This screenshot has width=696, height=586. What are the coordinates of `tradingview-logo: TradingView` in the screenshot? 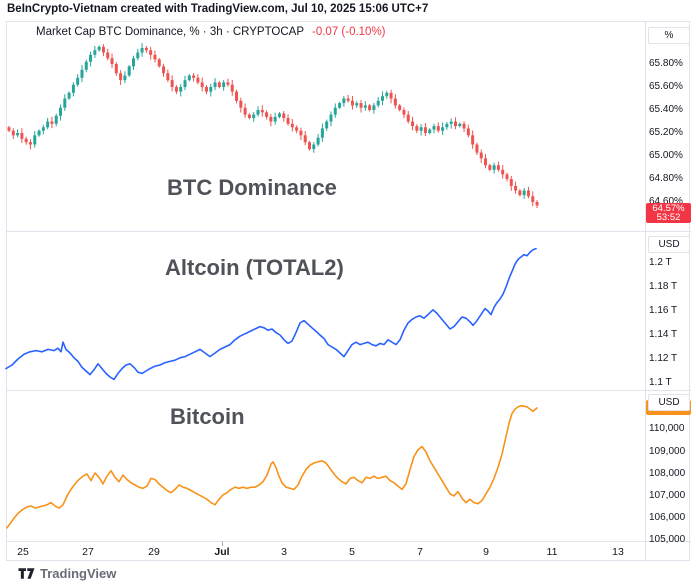 It's located at (67, 573).